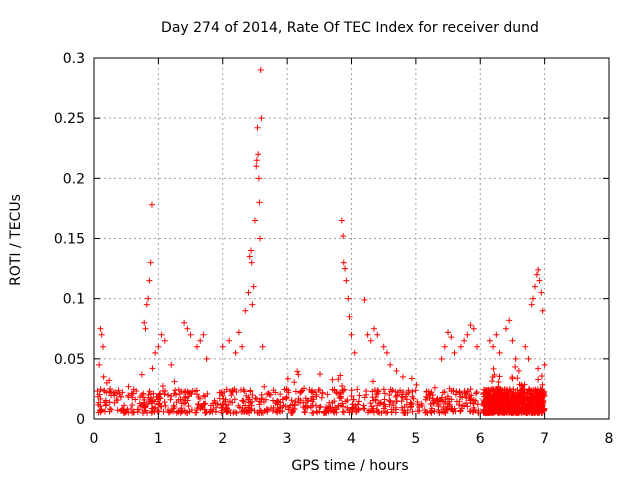 The width and height of the screenshot is (640, 480). I want to click on y-tick-label: 0.1, so click(74, 300).